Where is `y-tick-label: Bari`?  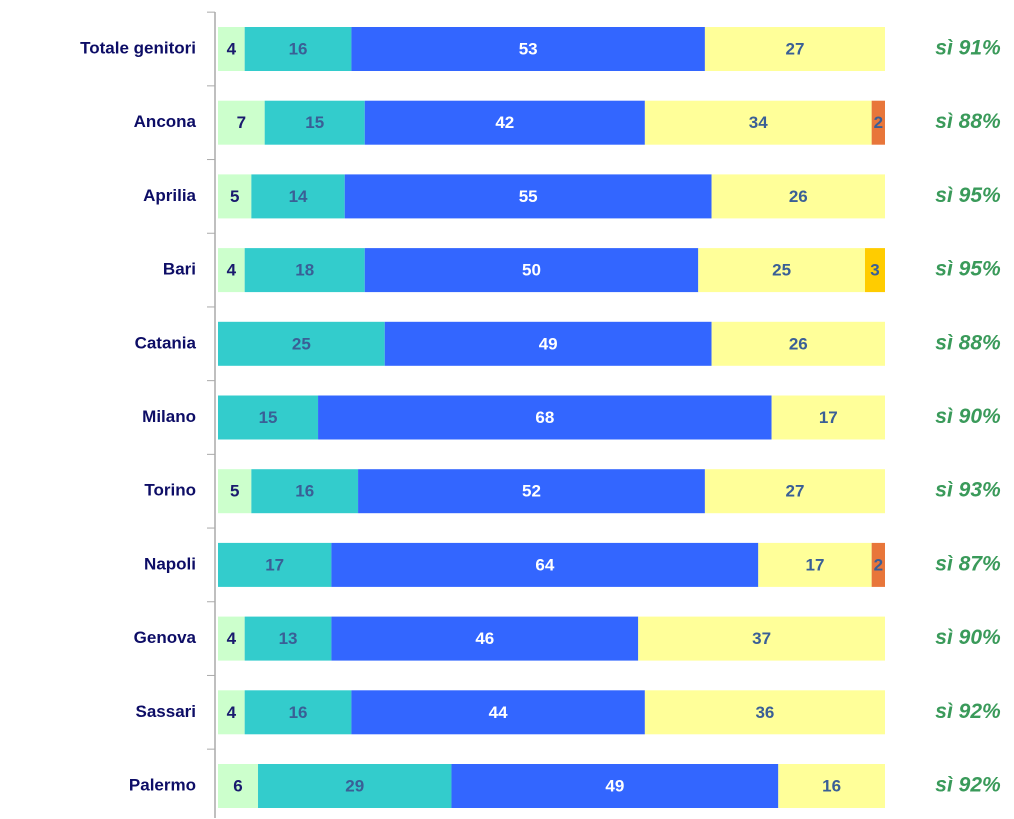 y-tick-label: Bari is located at coordinates (179, 269).